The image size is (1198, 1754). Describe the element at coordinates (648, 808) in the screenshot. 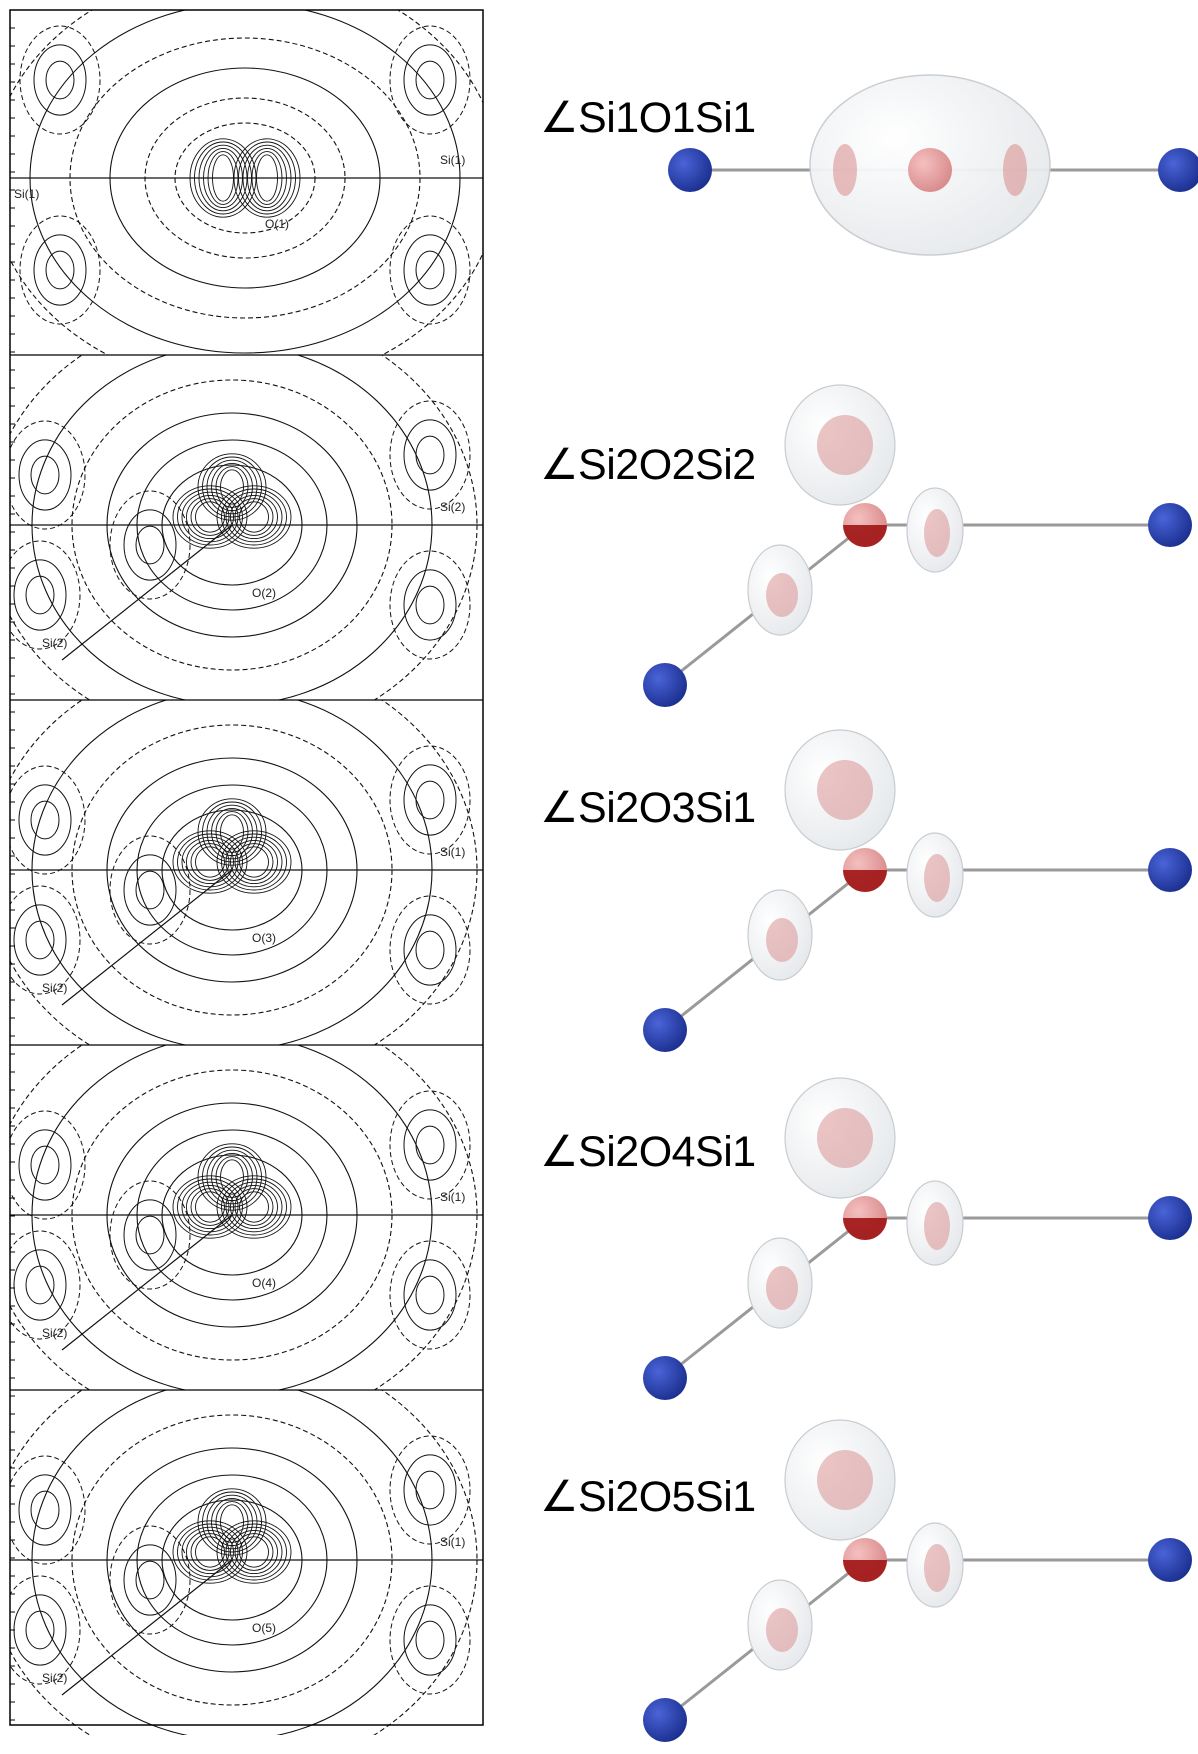

I see `angle-label-3: ∠Si2O3Si1` at that location.